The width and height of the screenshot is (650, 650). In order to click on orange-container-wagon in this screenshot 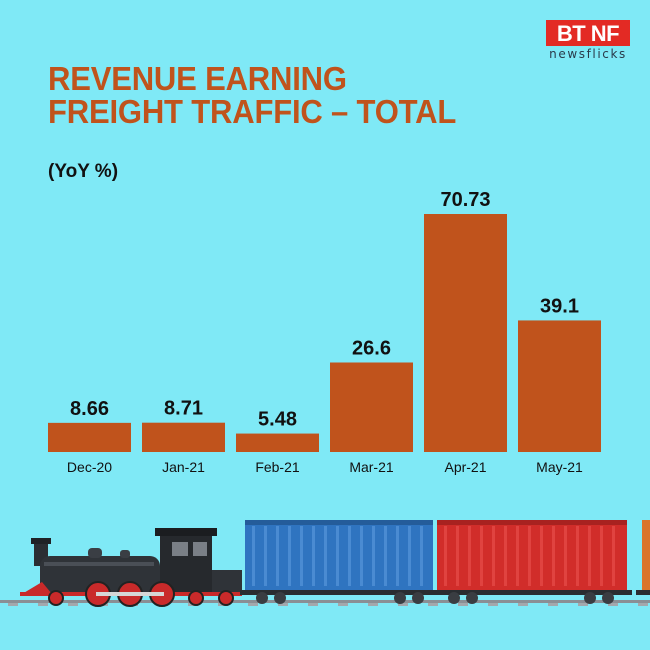, I will do `click(643, 557)`.